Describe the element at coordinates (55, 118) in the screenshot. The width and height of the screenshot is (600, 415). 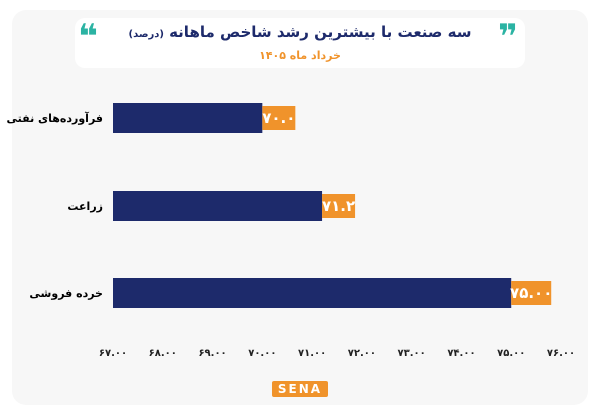
I see `category-label: فرآورده‌های نفتی` at that location.